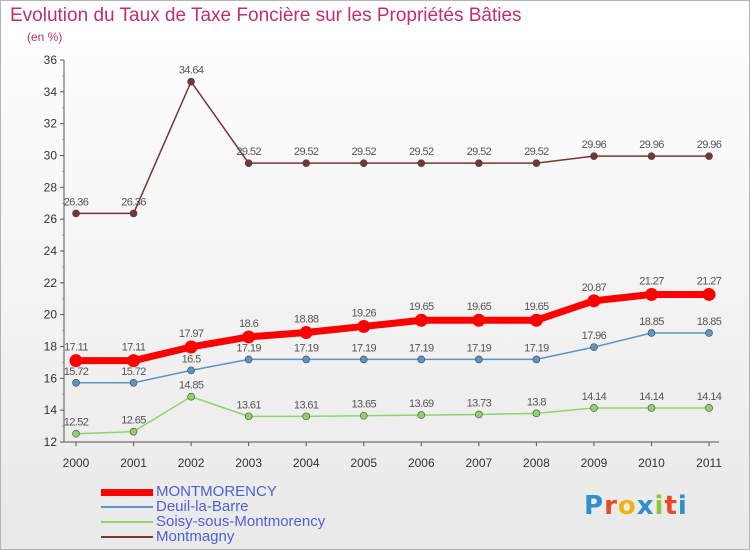 The width and height of the screenshot is (750, 550). What do you see at coordinates (645, 506) in the screenshot?
I see `logo-letter: x` at bounding box center [645, 506].